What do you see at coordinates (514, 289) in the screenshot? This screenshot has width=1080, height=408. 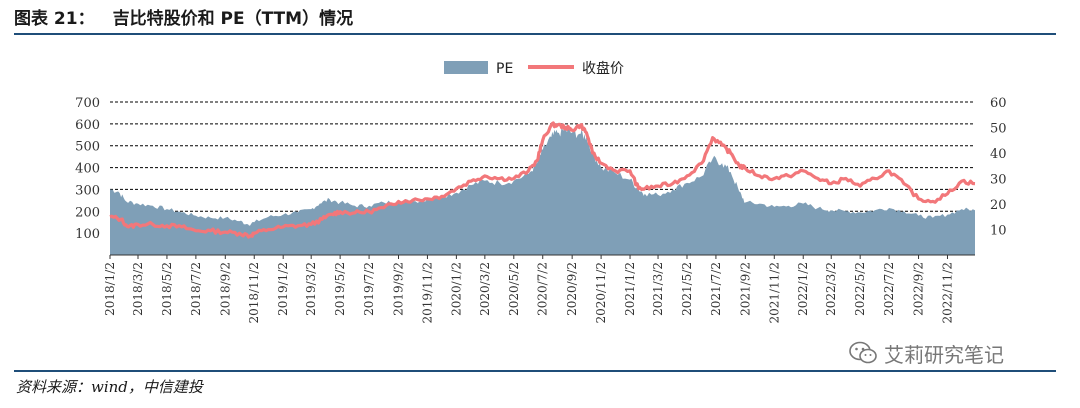 I see `x-tick-label: 2020/5/2` at bounding box center [514, 289].